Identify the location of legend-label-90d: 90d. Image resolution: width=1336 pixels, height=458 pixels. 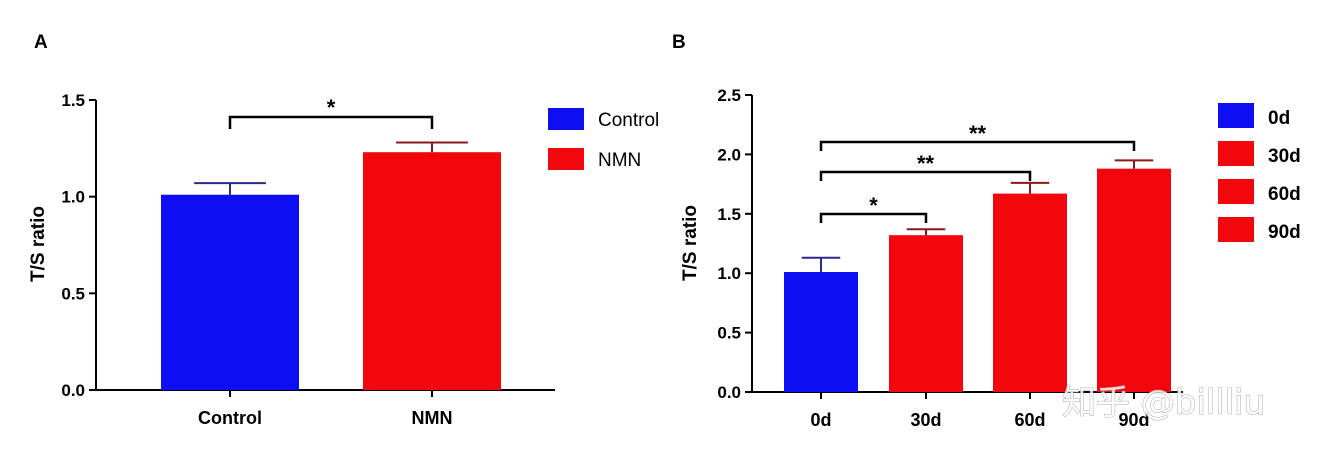
(1284, 232).